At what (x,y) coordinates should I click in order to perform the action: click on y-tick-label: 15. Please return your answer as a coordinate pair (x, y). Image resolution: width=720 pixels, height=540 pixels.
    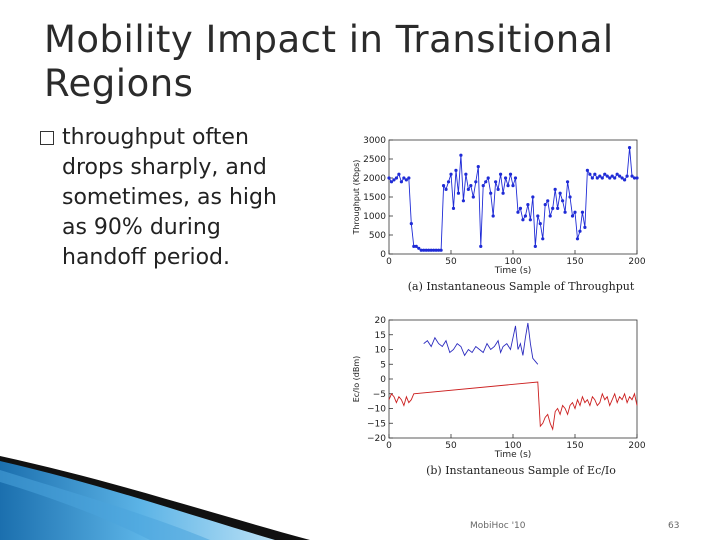
    Looking at the image, I should click on (380, 336).